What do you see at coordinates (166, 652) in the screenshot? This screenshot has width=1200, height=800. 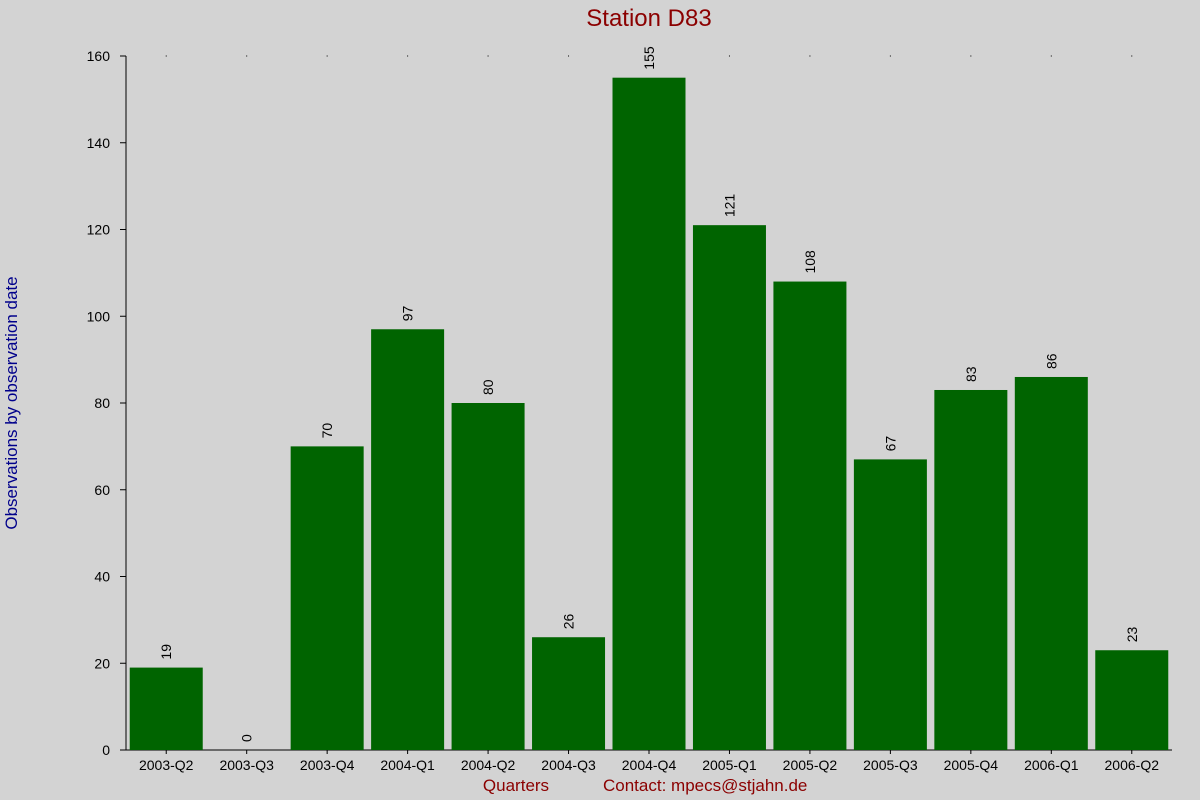 I see `bar-value-label: 19` at bounding box center [166, 652].